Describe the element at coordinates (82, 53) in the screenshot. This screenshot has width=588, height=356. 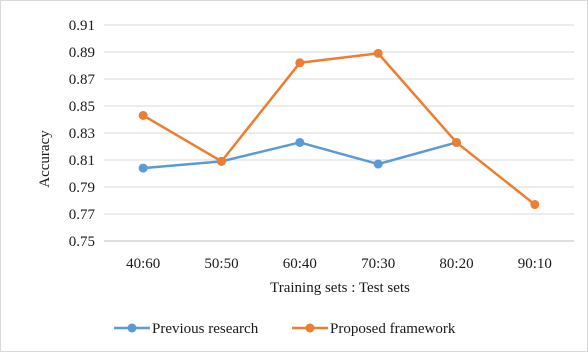
I see `y-tick-label: 0.89` at that location.